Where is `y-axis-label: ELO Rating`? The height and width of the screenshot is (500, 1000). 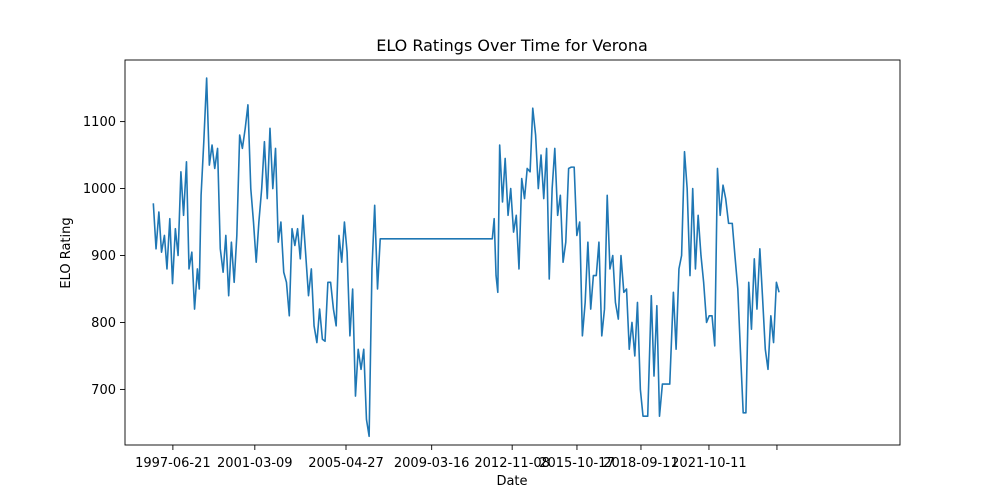
y-axis-label: ELO Rating is located at coordinates (66, 252).